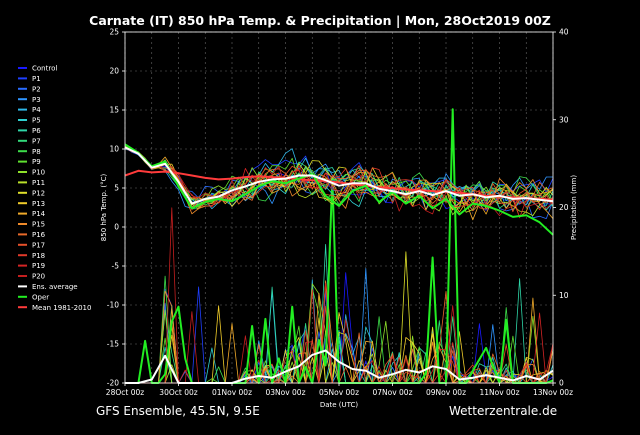 This screenshot has width=640, height=435. Describe the element at coordinates (36, 141) in the screenshot. I see `legend-label: P7` at that location.